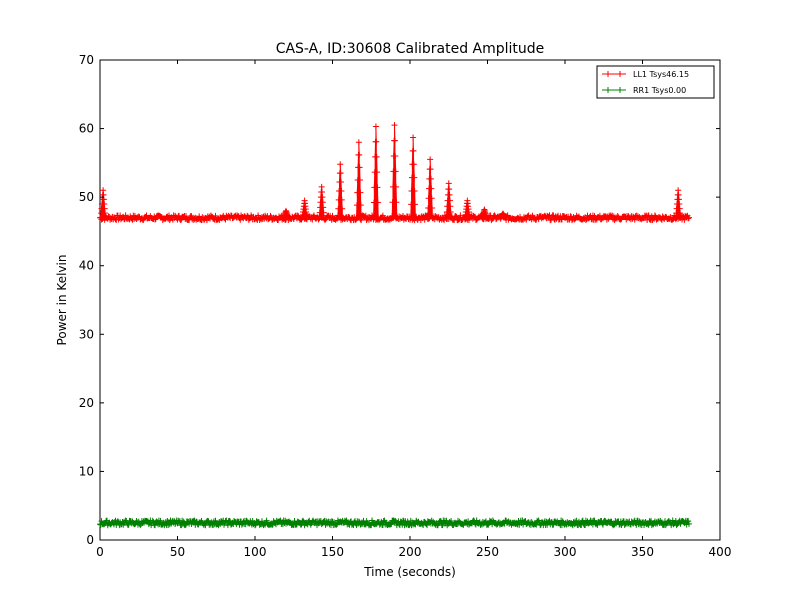  I want to click on x-tick-label: 400, so click(720, 552).